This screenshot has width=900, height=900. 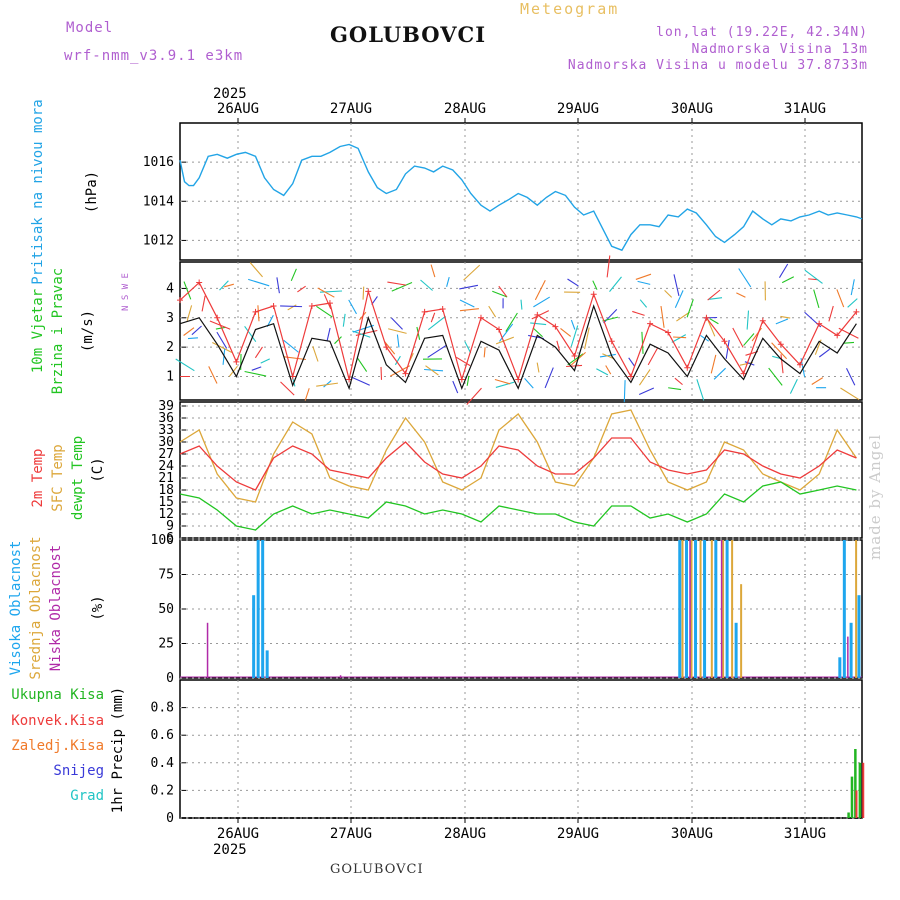 I want to click on lonlat-label: lon,lat (19.22E, 42.34N), so click(x=762, y=32).